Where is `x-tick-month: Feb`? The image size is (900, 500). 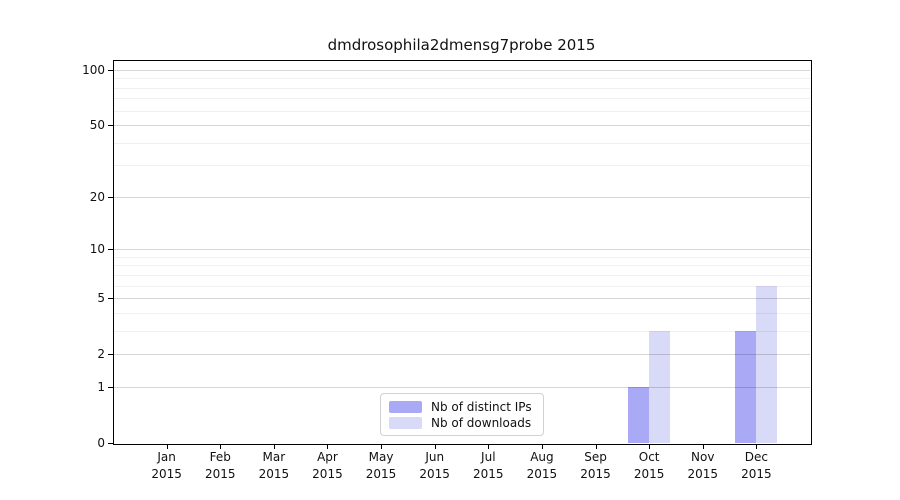 x-tick-month: Feb is located at coordinates (220, 457).